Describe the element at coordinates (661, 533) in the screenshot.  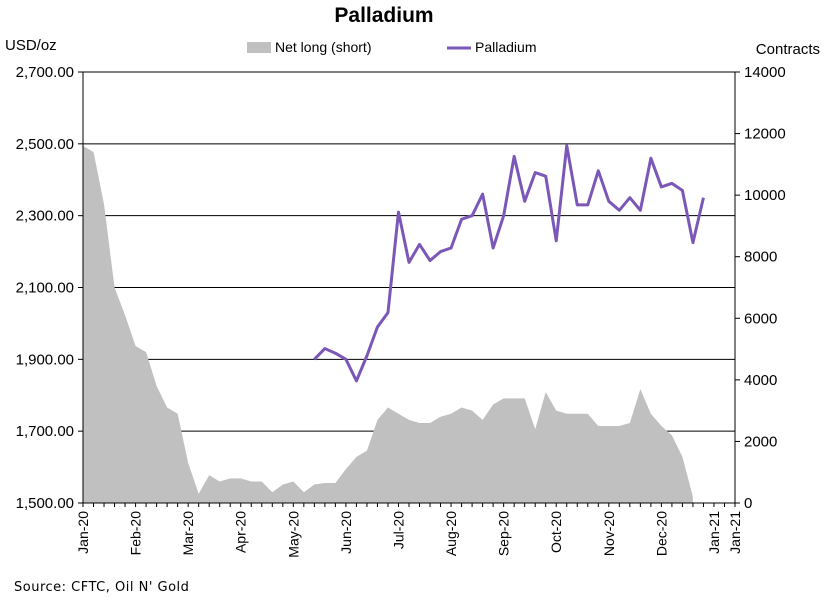
I see `x-tick-label: Dec-20` at that location.